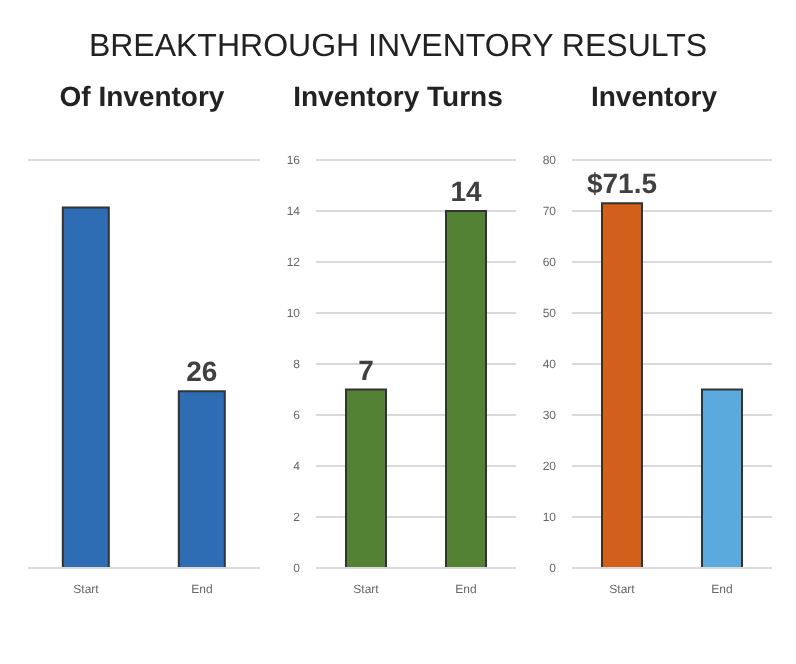 The image size is (796, 664). I want to click on data-label: $71.5, so click(622, 183).